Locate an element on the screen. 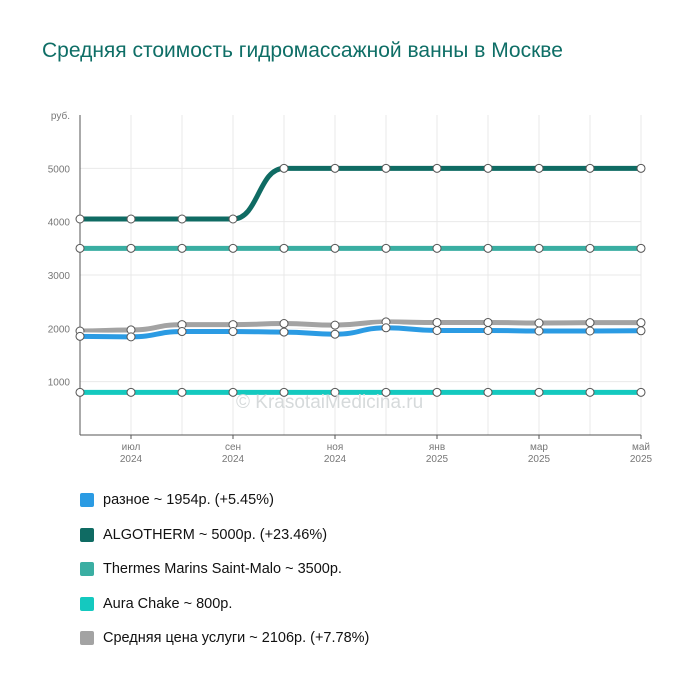 The width and height of the screenshot is (700, 680). y-tick-label: 5000 is located at coordinates (59, 169).